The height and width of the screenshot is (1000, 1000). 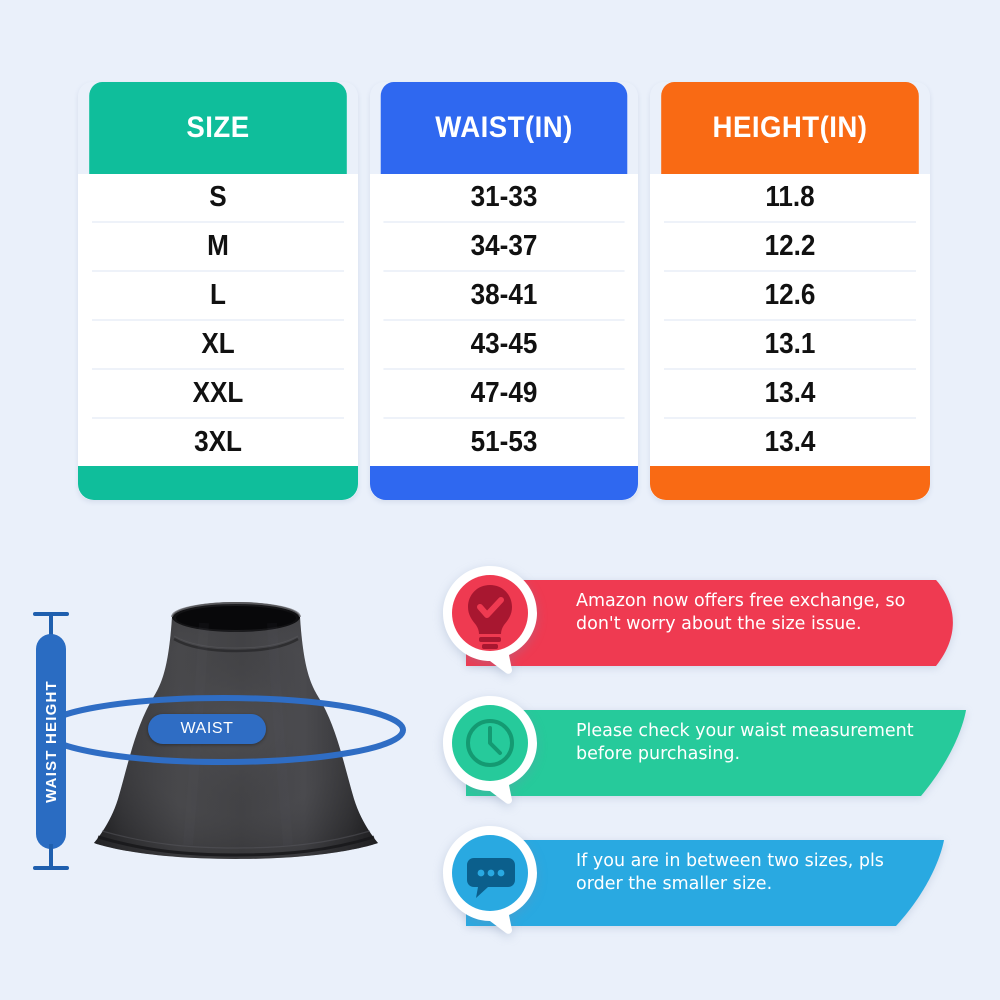 What do you see at coordinates (790, 345) in the screenshot?
I see `table-cell-height: 13.1` at bounding box center [790, 345].